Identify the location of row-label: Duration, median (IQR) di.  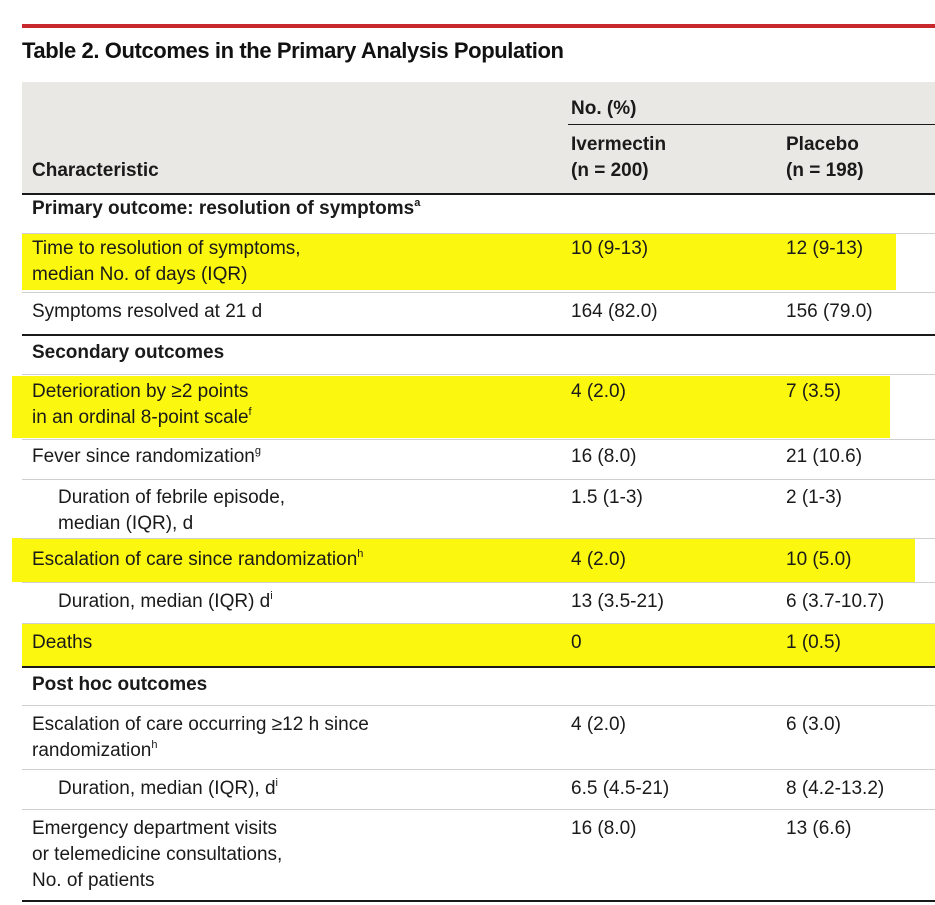
(165, 601).